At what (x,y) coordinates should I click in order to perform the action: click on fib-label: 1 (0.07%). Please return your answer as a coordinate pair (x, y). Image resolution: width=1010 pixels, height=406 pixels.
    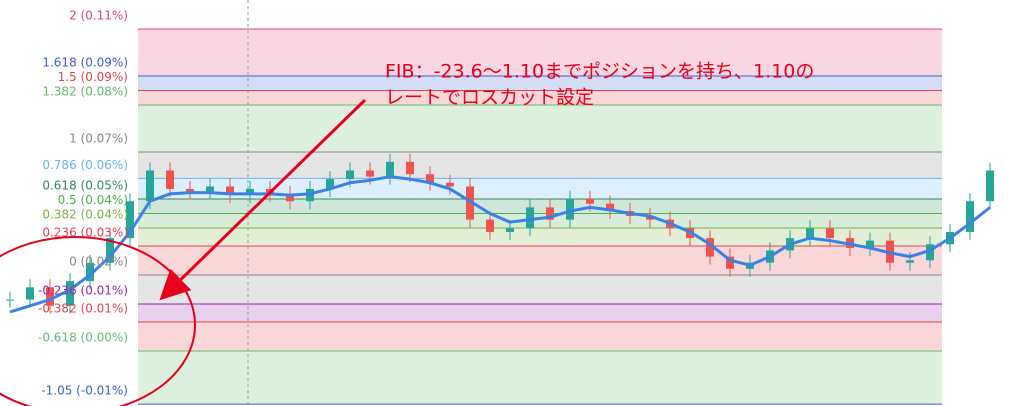
    Looking at the image, I should click on (98, 139).